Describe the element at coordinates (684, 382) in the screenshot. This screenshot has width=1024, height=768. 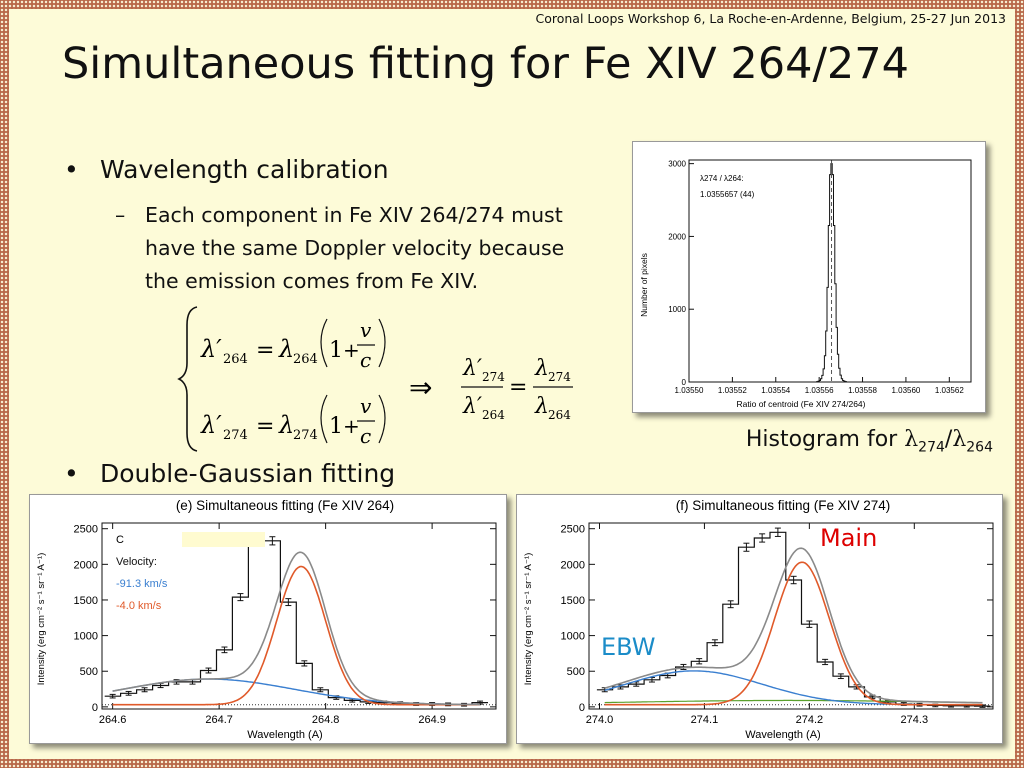
I see `histogram-ytick-label: 0` at that location.